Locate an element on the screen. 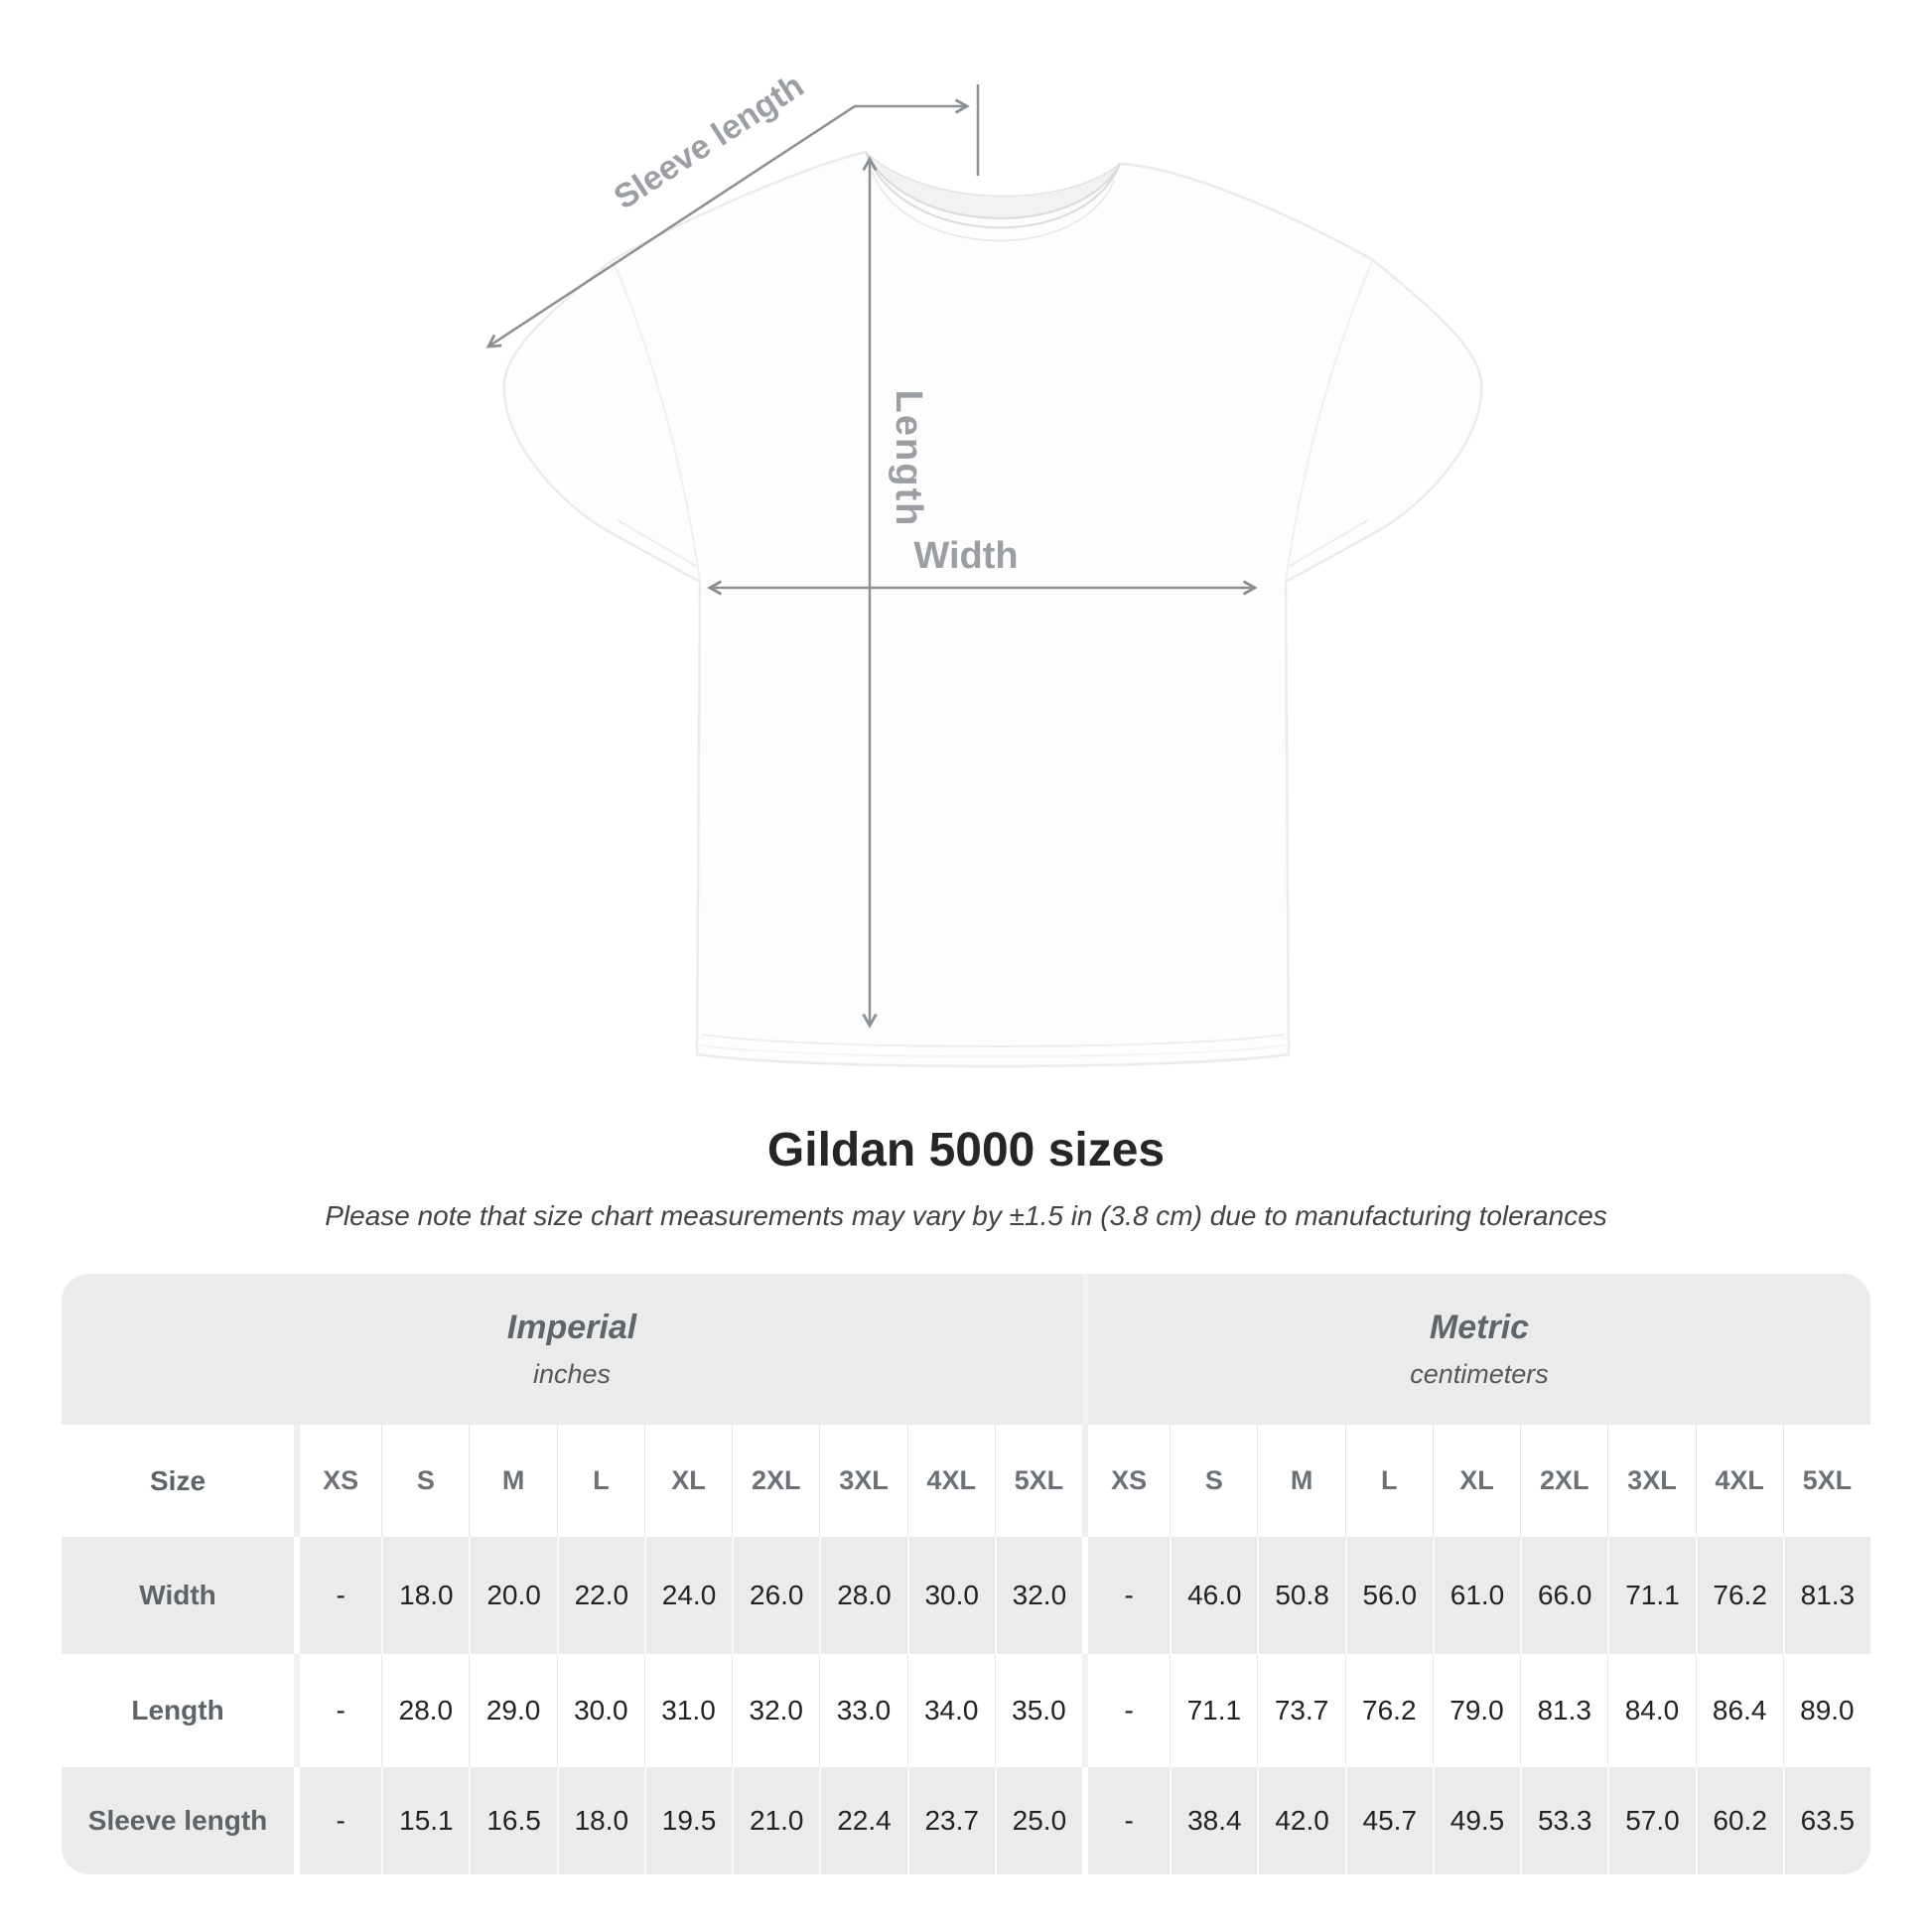  table-cell: 29.0 is located at coordinates (512, 1711).